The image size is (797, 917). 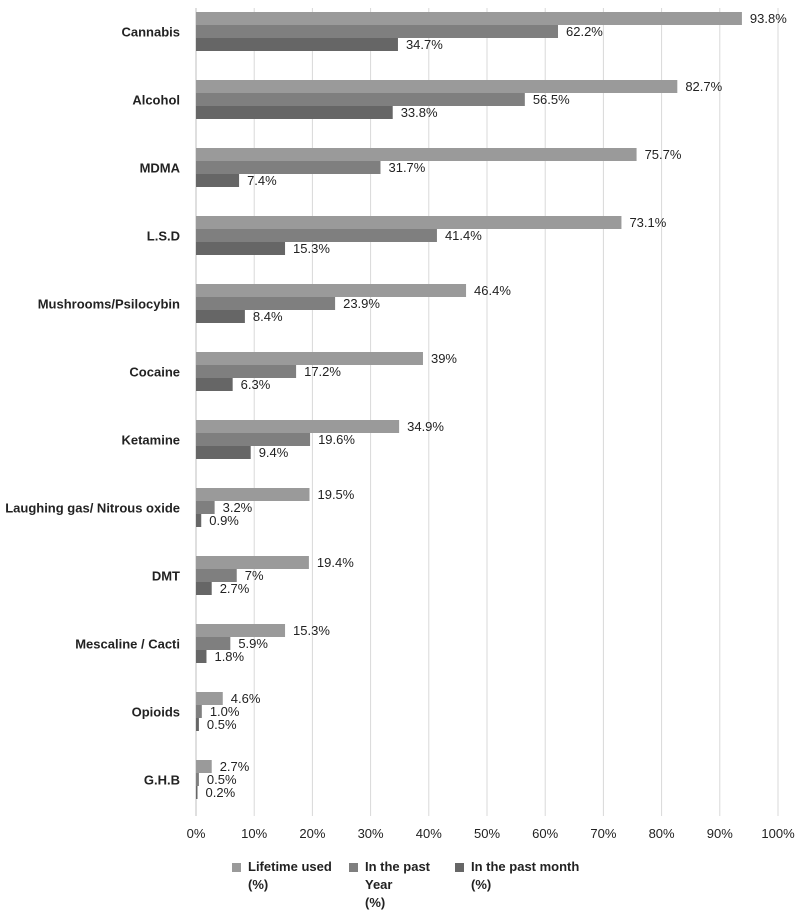 I want to click on category-label: Alcohol, so click(x=156, y=100).